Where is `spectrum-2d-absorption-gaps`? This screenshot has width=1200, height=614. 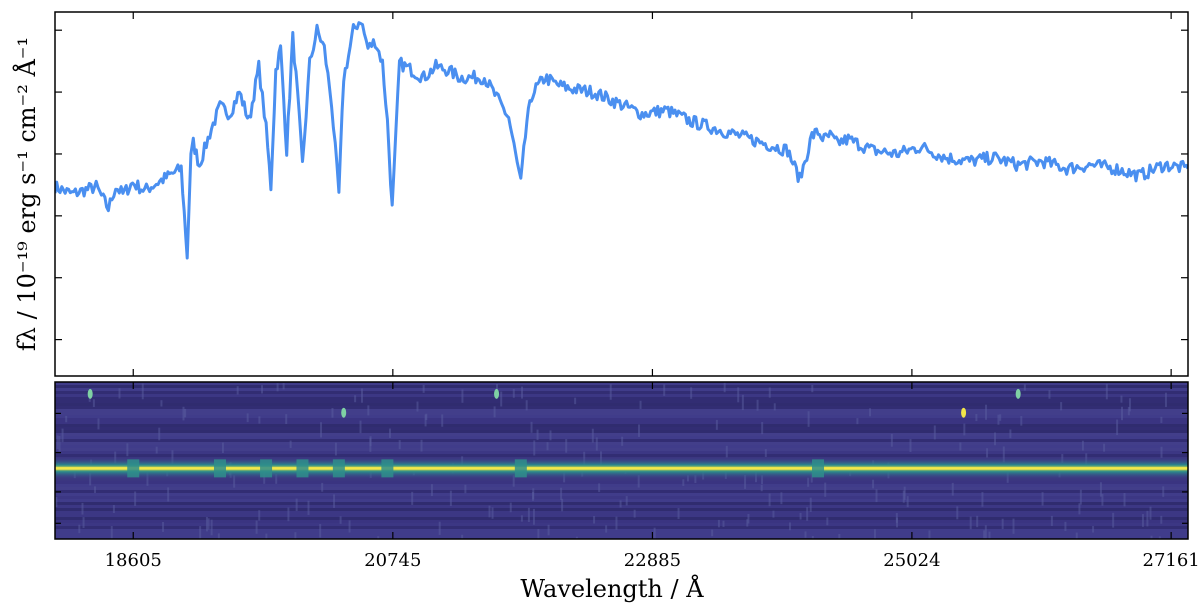 spectrum-2d-absorption-gaps is located at coordinates (476, 468).